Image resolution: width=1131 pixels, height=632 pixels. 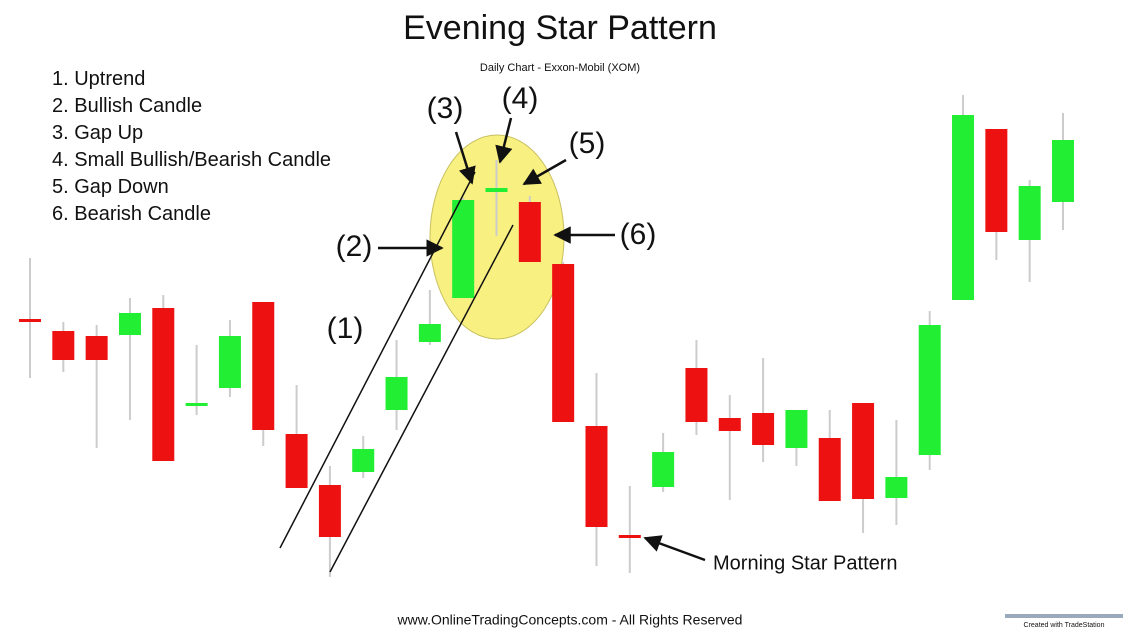 What do you see at coordinates (445, 108) in the screenshot?
I see `annotation: (3)` at bounding box center [445, 108].